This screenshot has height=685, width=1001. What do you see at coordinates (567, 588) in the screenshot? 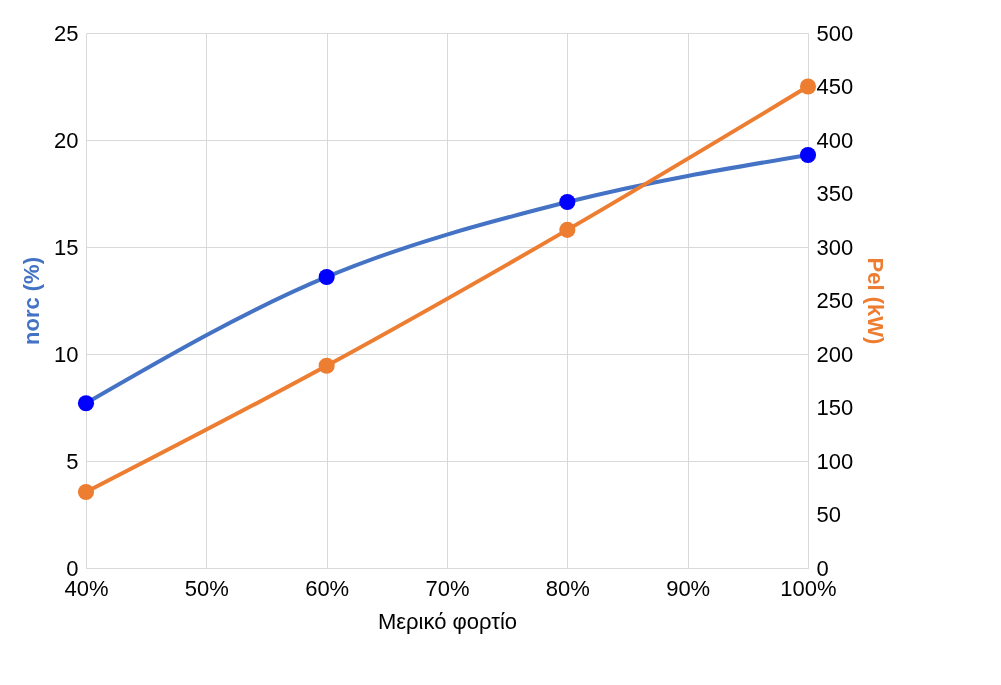
I see `x-tick-label: 80%` at bounding box center [567, 588].